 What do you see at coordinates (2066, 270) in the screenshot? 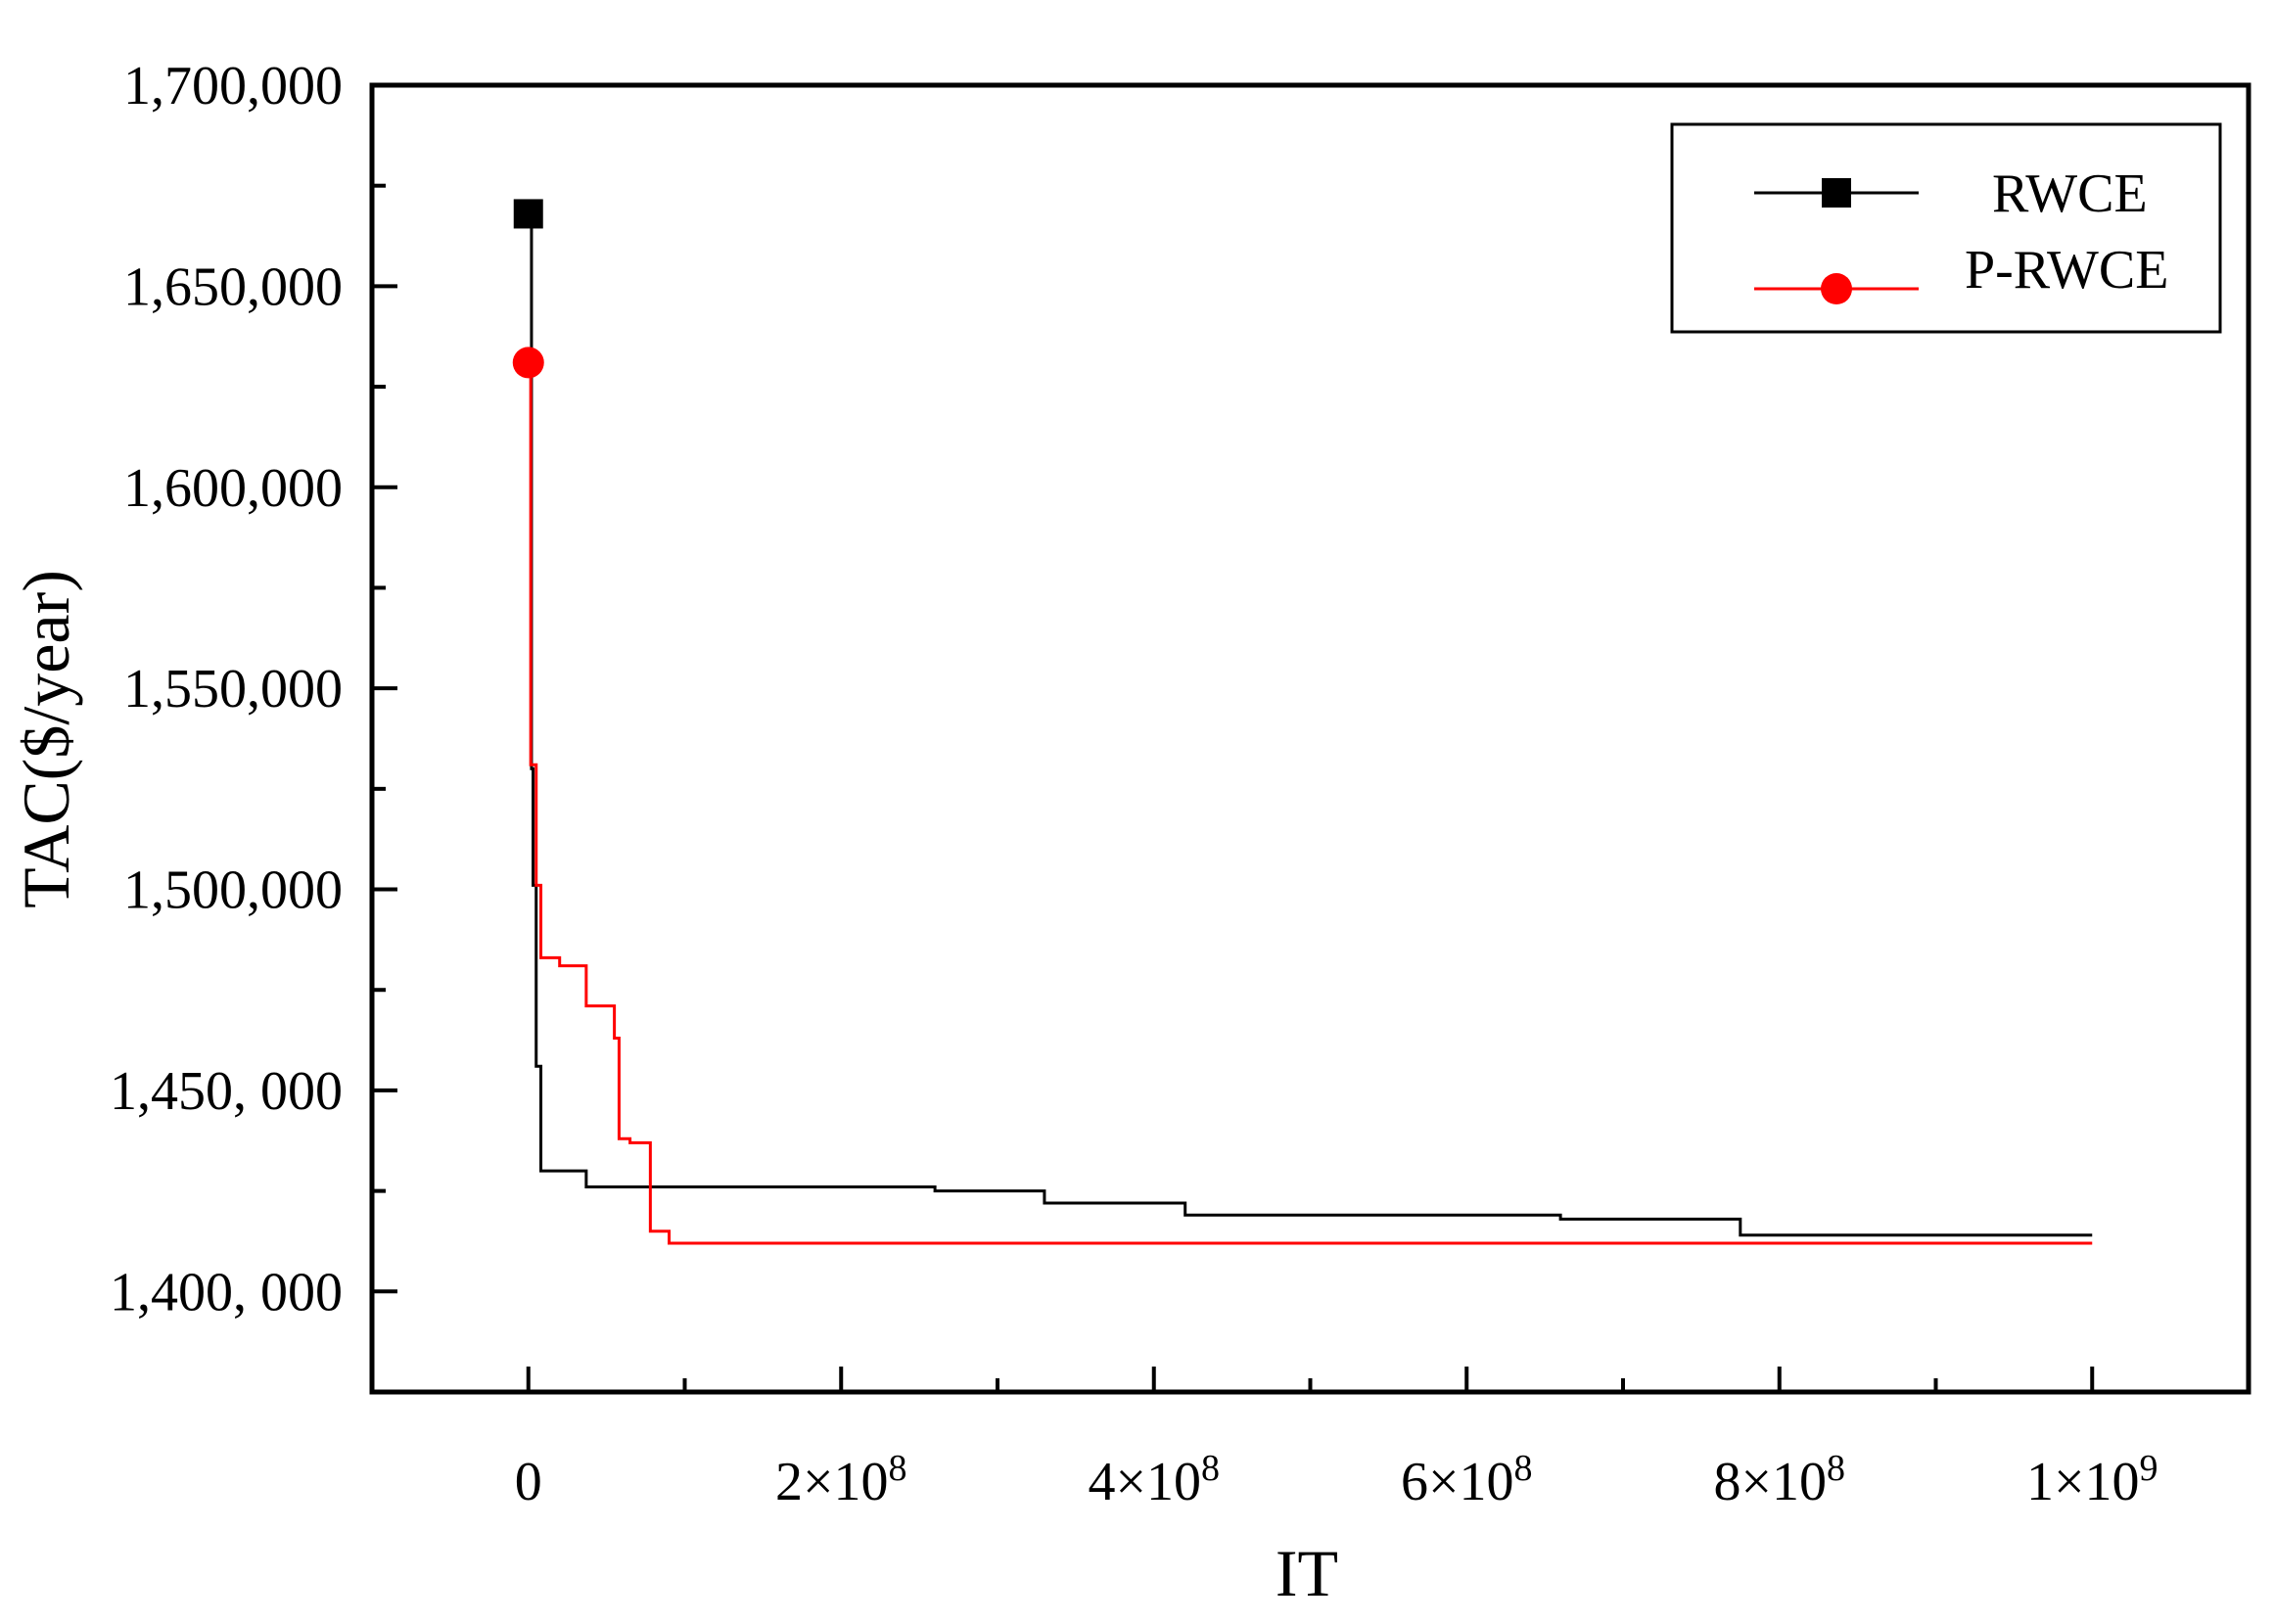
I see `legend-label-p-rwce: P-RWCE` at bounding box center [2066, 270].